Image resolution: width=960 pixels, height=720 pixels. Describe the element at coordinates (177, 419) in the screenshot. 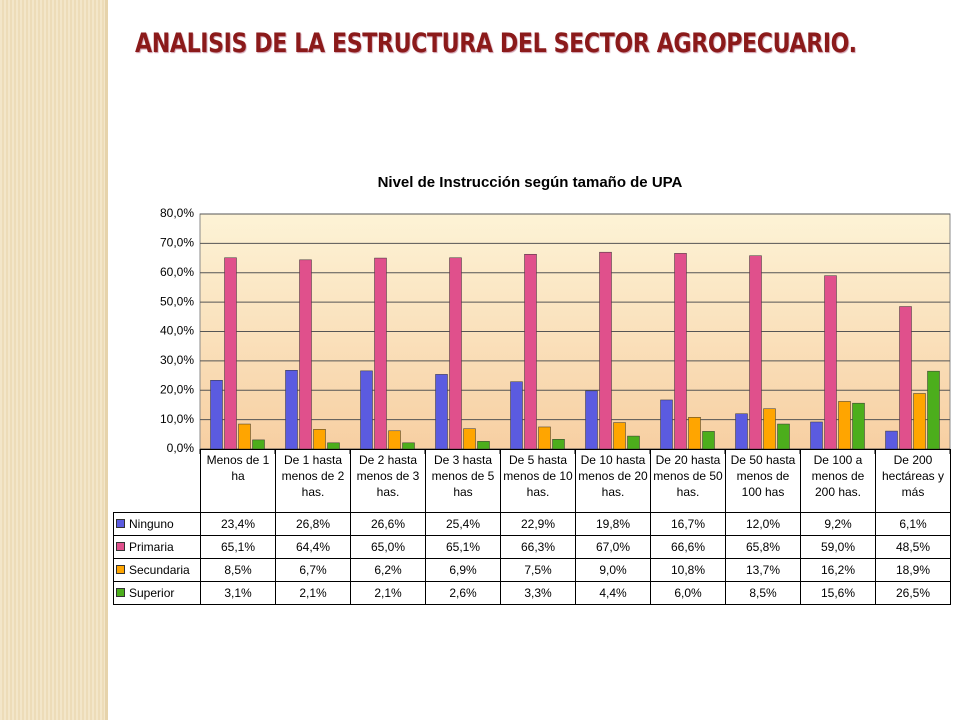

I see `y-tick-label: 10,0%` at that location.